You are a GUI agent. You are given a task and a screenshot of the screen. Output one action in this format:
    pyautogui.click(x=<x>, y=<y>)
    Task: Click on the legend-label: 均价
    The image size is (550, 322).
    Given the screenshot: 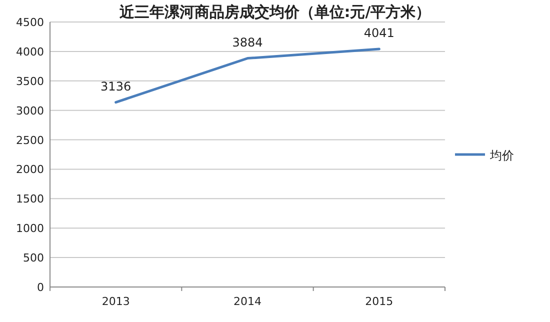 What is the action you would take?
    pyautogui.click(x=501, y=155)
    